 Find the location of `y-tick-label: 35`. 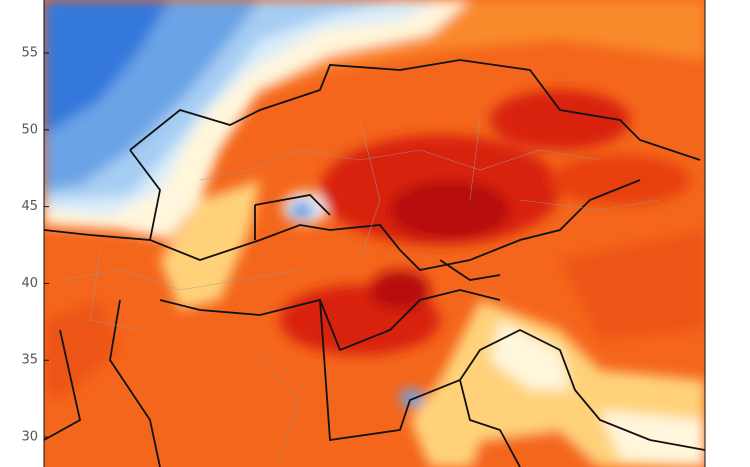

y-tick-label: 35 is located at coordinates (29, 360).